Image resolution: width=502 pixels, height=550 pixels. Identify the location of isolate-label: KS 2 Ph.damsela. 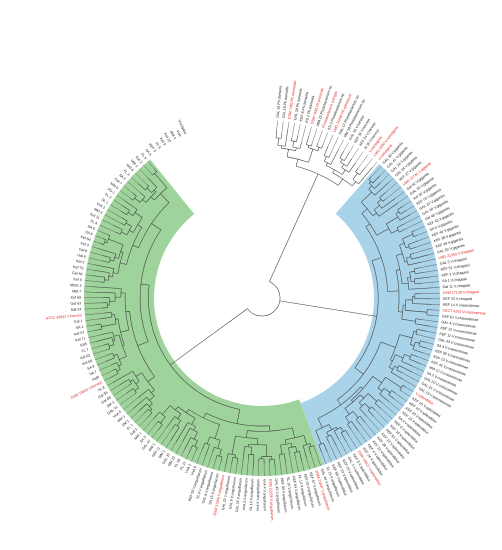
(310, 109).